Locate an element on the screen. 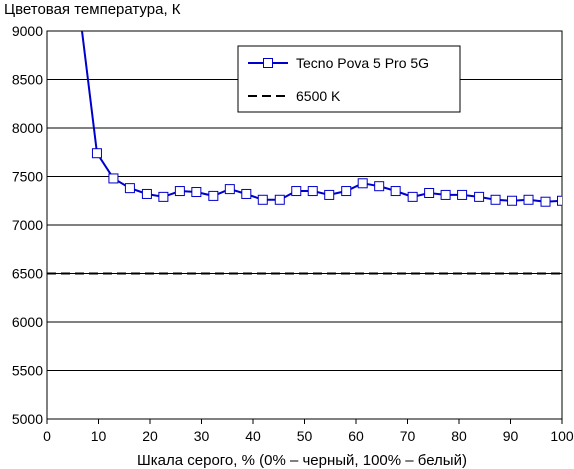 The width and height of the screenshot is (574, 469). y-tick-label: 5500 is located at coordinates (27, 371).